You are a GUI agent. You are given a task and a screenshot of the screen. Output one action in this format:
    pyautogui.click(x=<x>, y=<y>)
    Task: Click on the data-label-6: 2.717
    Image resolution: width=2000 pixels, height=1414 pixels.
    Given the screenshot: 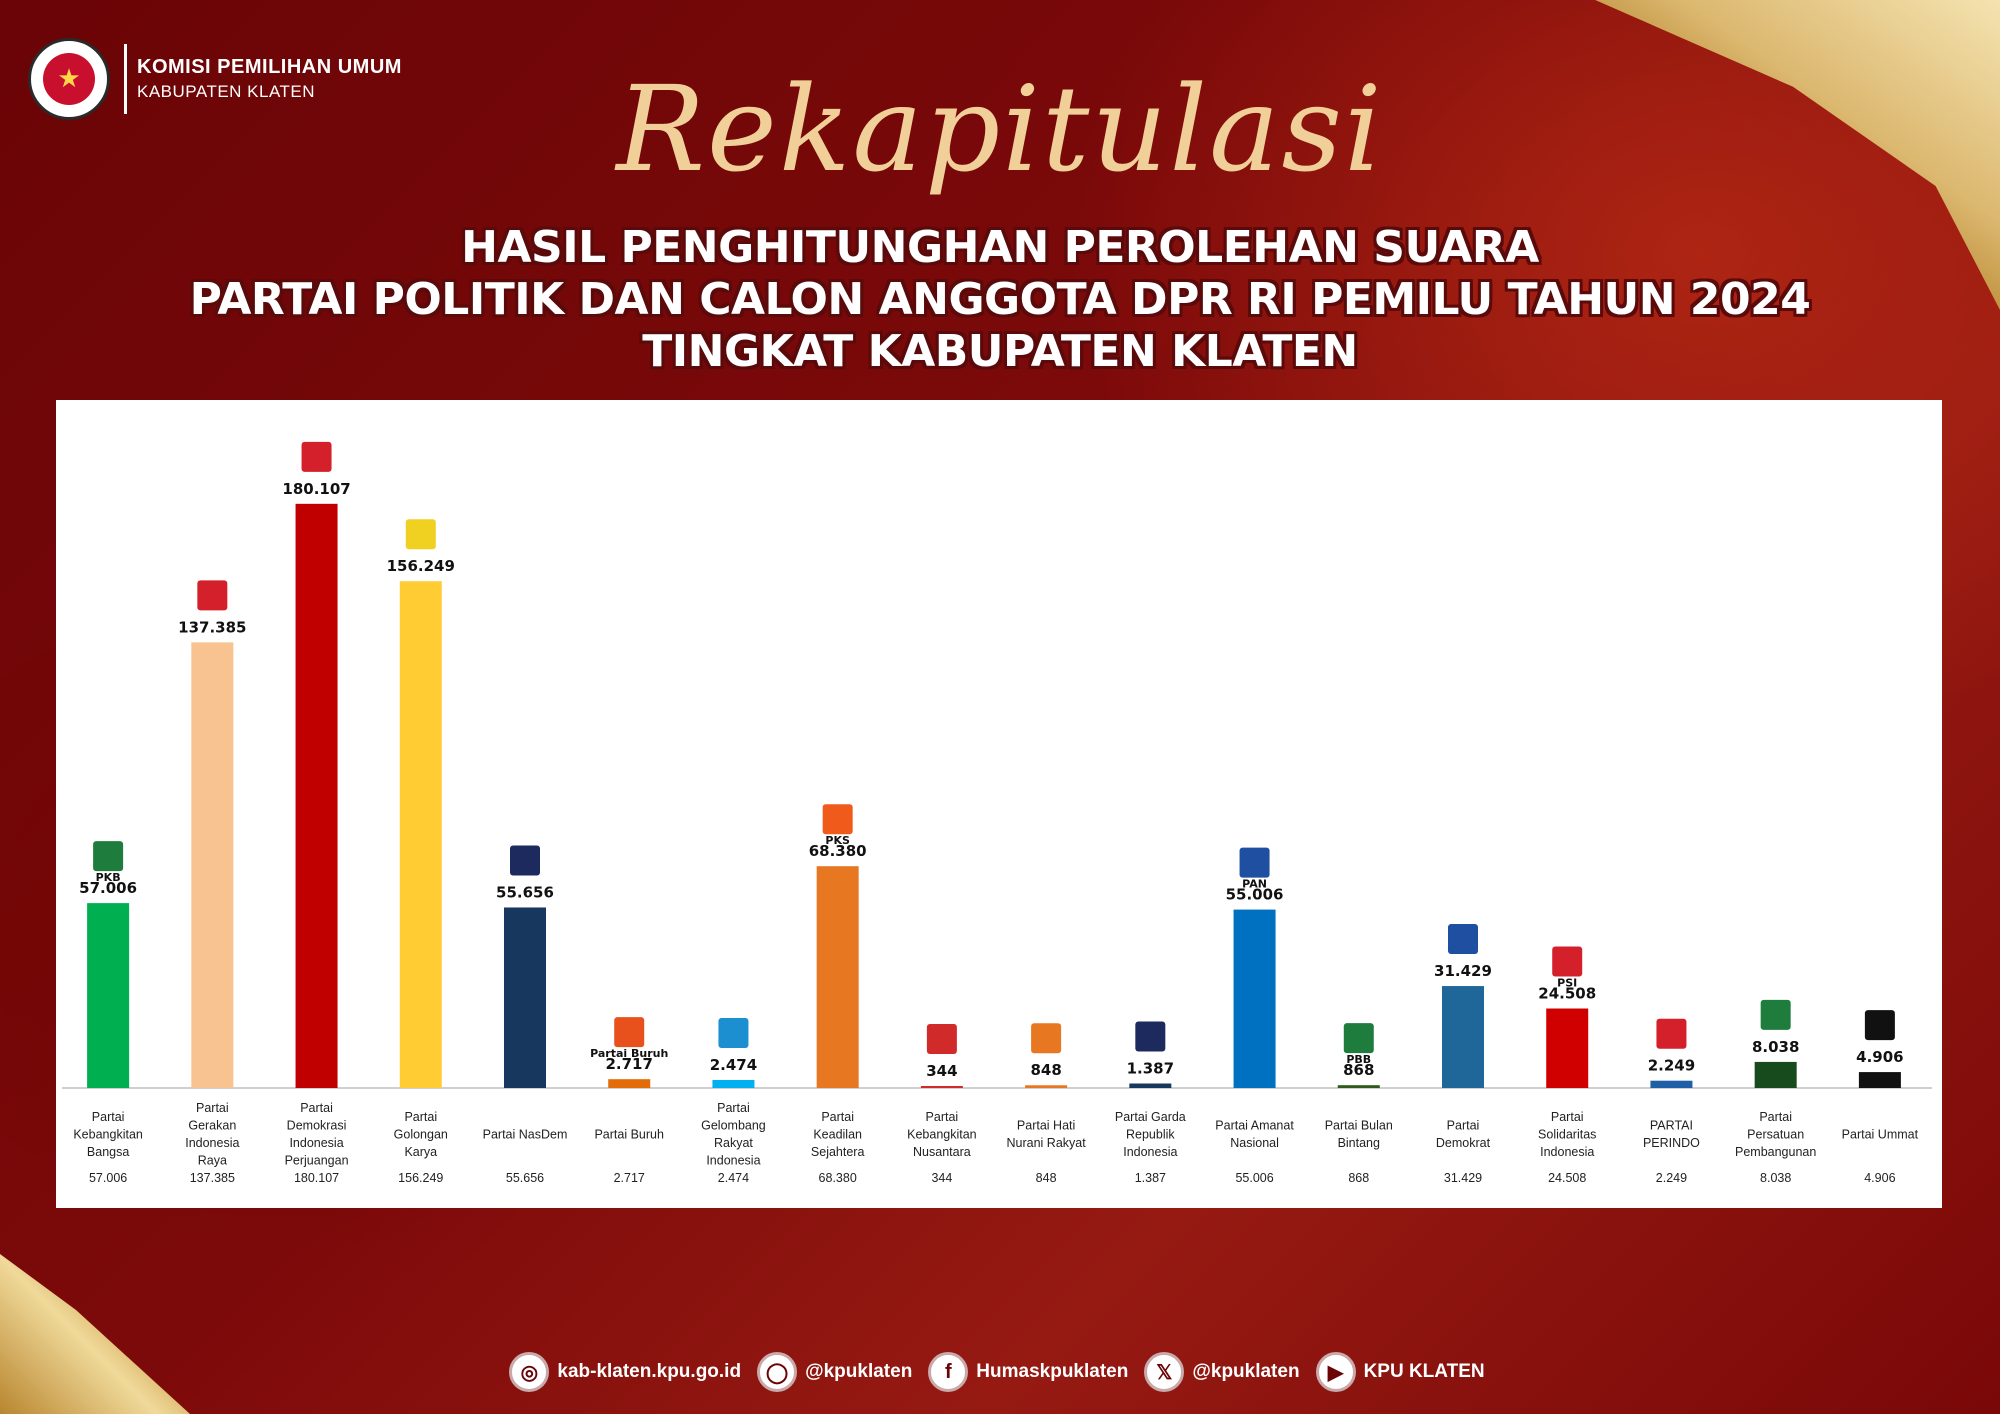 What is the action you would take?
    pyautogui.click(x=628, y=1064)
    